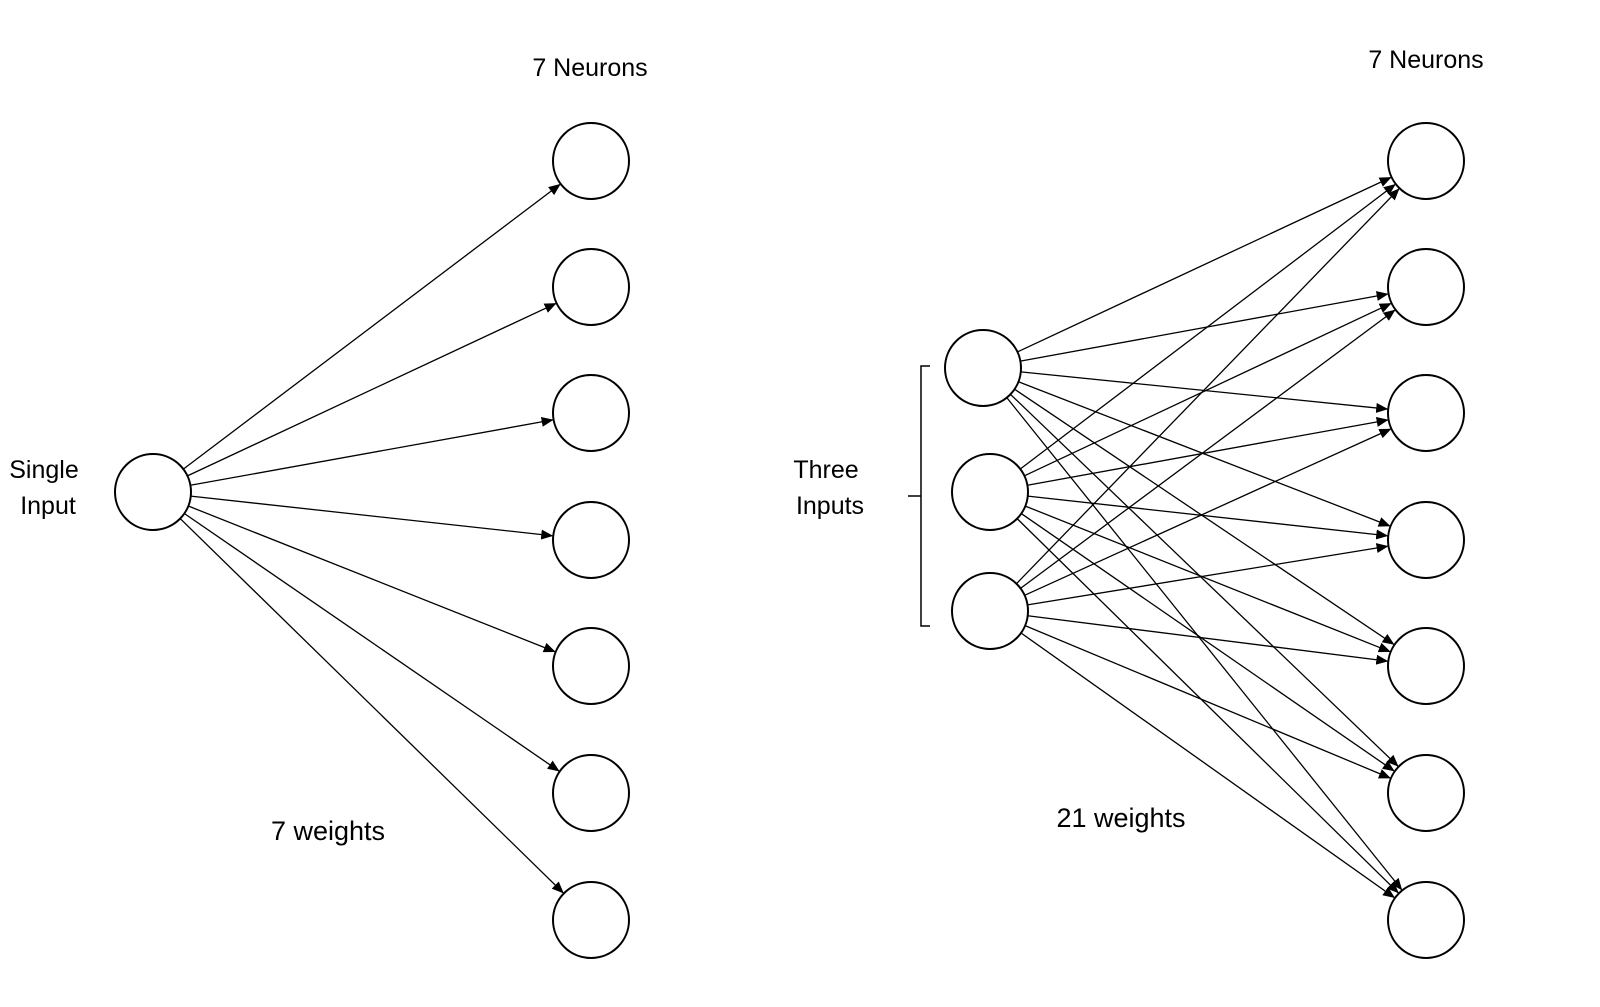  I want to click on right-input-label-line2: Inputs, so click(830, 506).